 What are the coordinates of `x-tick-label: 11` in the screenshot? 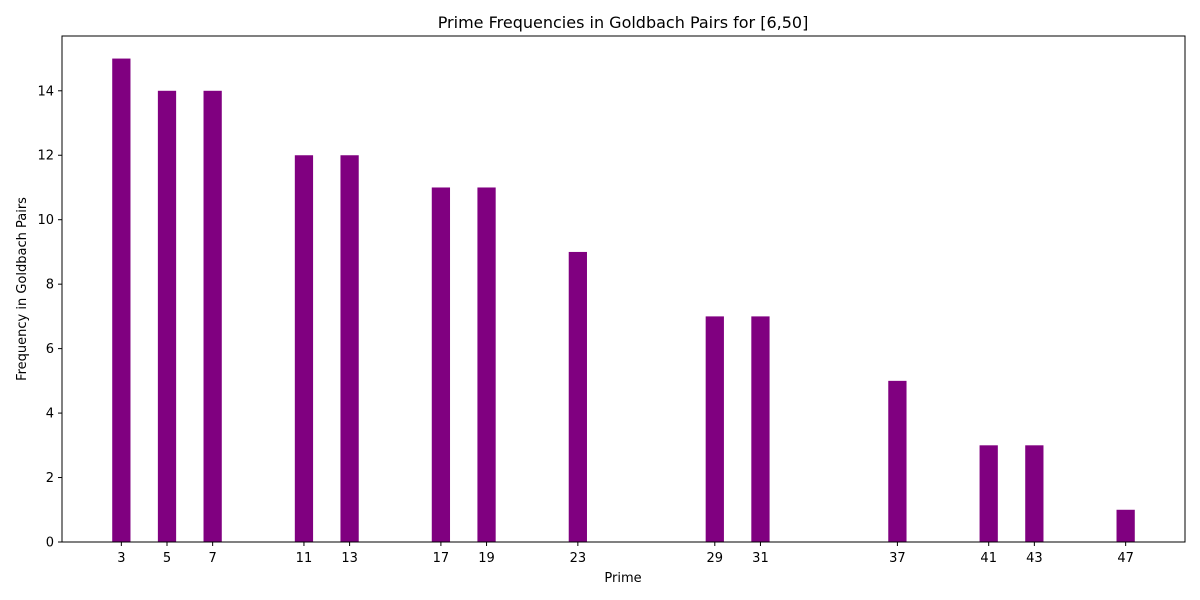 It's located at (304, 558).